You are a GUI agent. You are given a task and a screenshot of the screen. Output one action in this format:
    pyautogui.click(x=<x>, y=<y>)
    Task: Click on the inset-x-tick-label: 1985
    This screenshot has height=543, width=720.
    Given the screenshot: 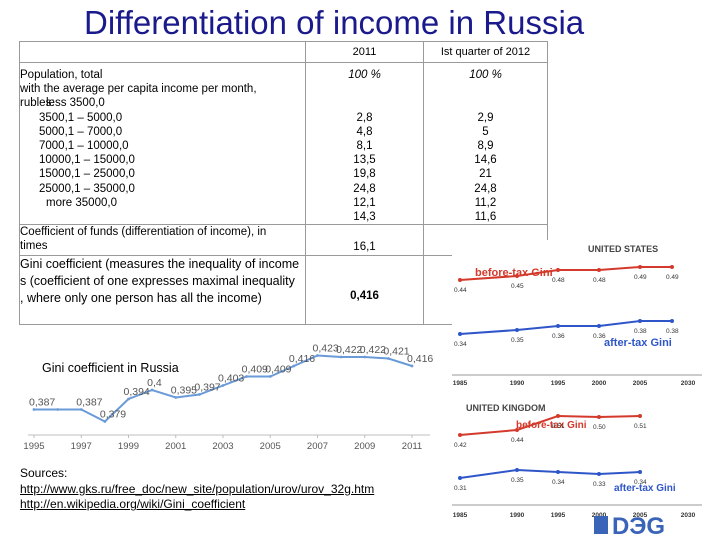 What is the action you would take?
    pyautogui.click(x=460, y=383)
    